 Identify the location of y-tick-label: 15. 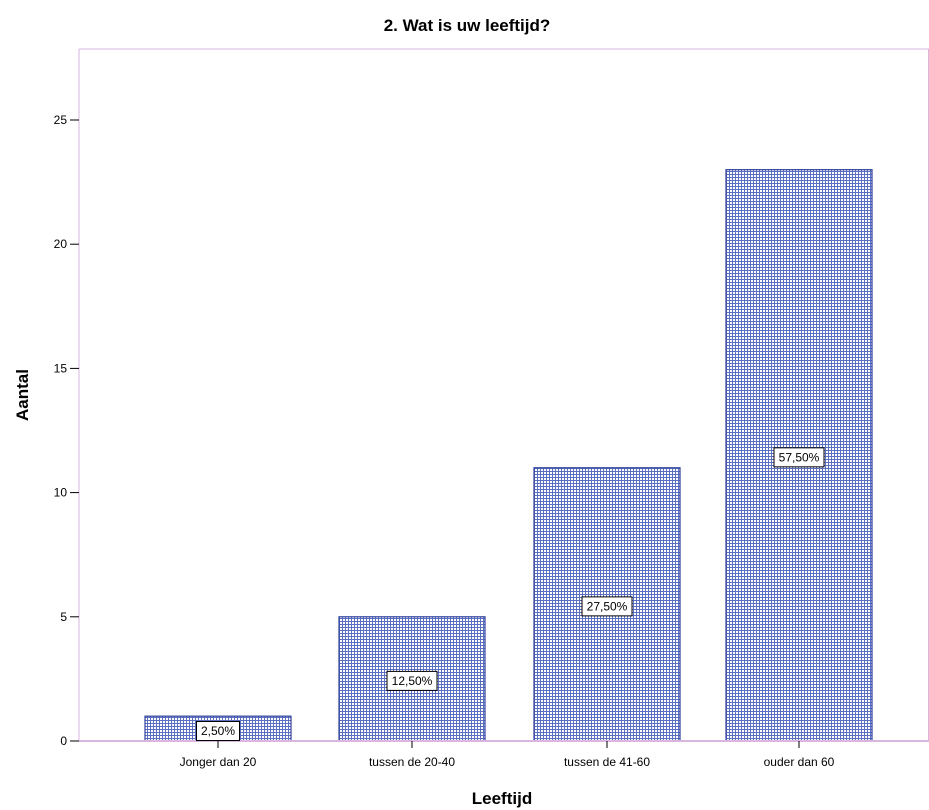
(61, 368).